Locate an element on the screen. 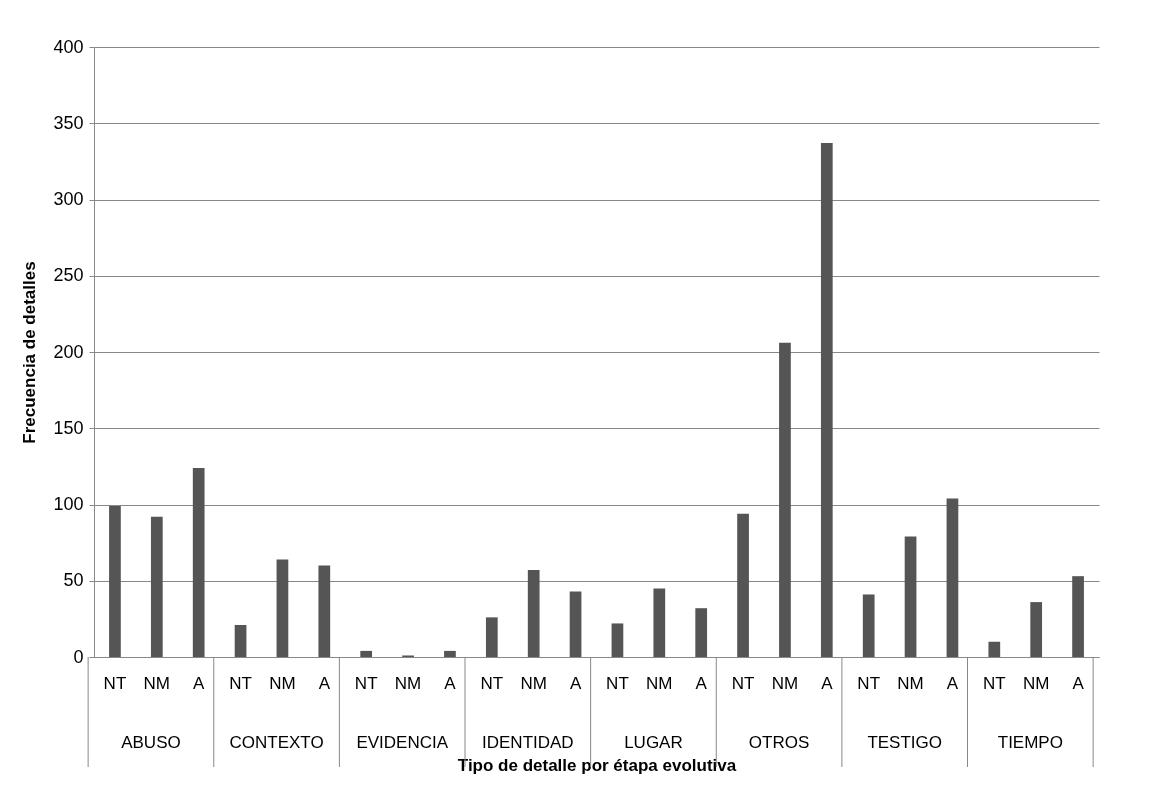 The width and height of the screenshot is (1175, 812). text: EVIDENCIA is located at coordinates (402, 742).